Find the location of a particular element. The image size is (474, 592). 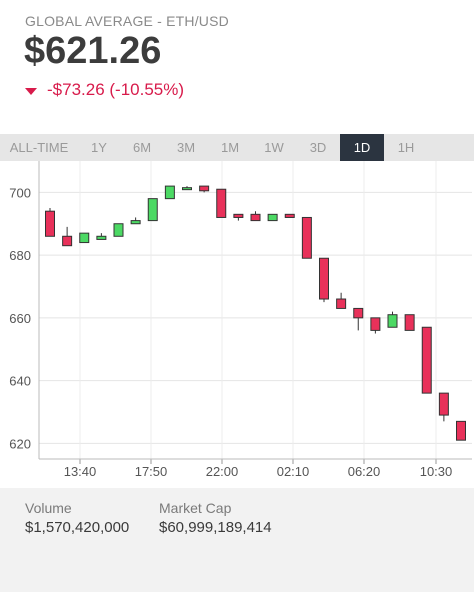

y-tick-label: 620 is located at coordinates (20, 443).